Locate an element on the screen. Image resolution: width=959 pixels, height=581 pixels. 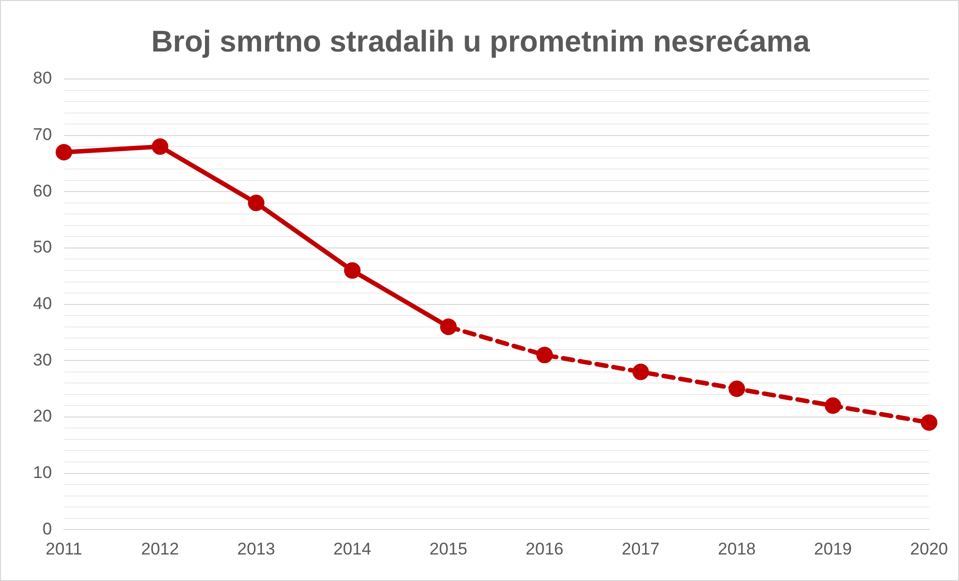
x-tick-label: 2014 is located at coordinates (352, 548).